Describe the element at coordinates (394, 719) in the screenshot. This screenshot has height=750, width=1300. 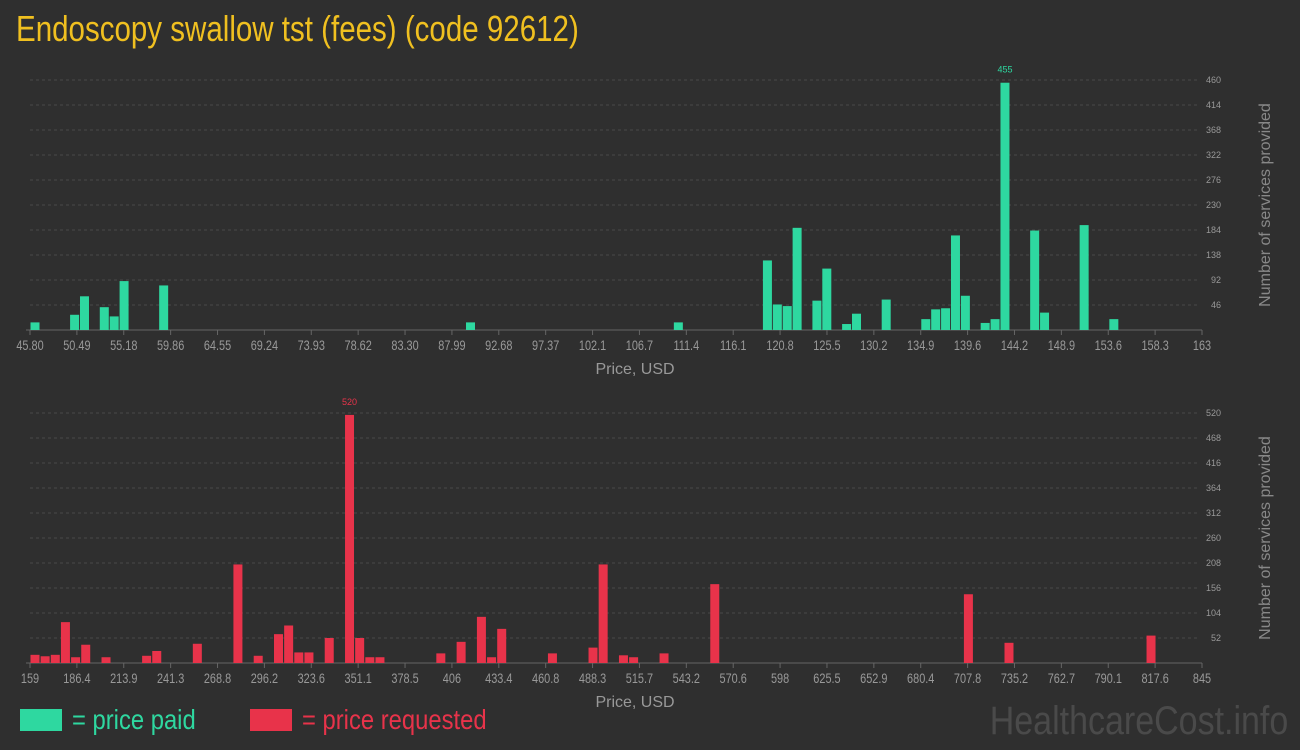
I see `legend-label-requested: = price requested` at that location.